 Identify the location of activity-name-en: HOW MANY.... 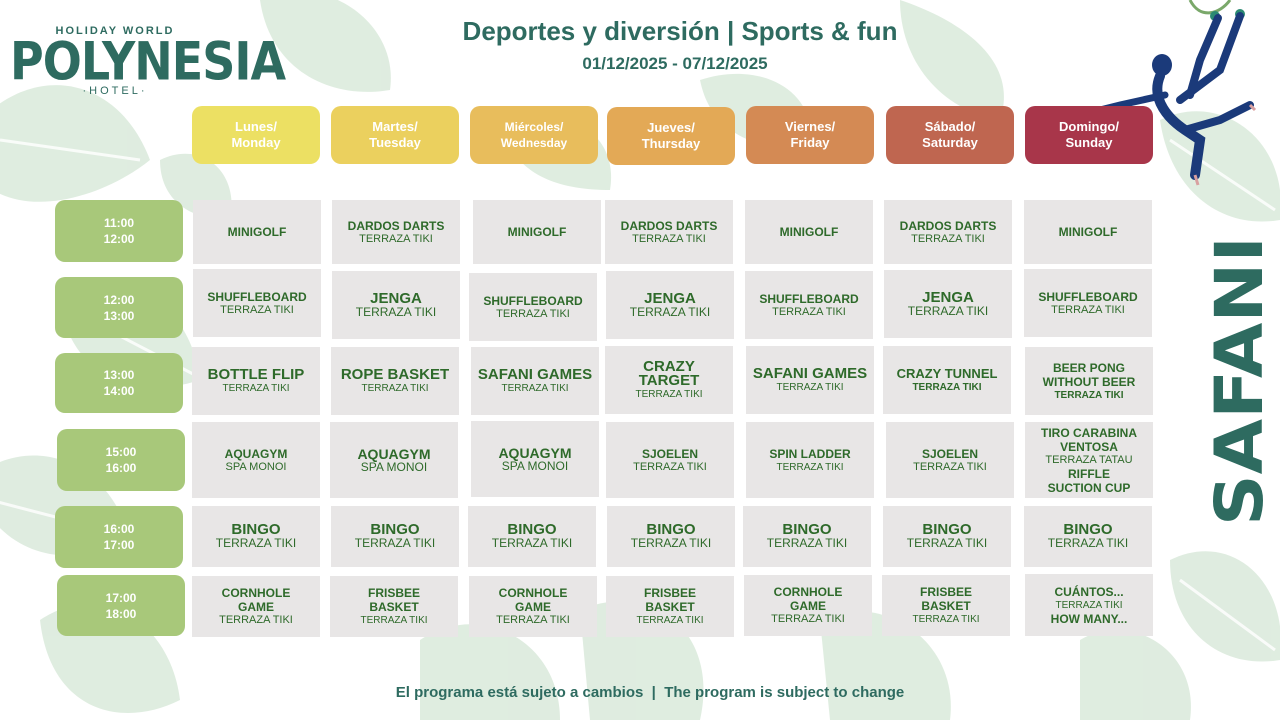
(1089, 618).